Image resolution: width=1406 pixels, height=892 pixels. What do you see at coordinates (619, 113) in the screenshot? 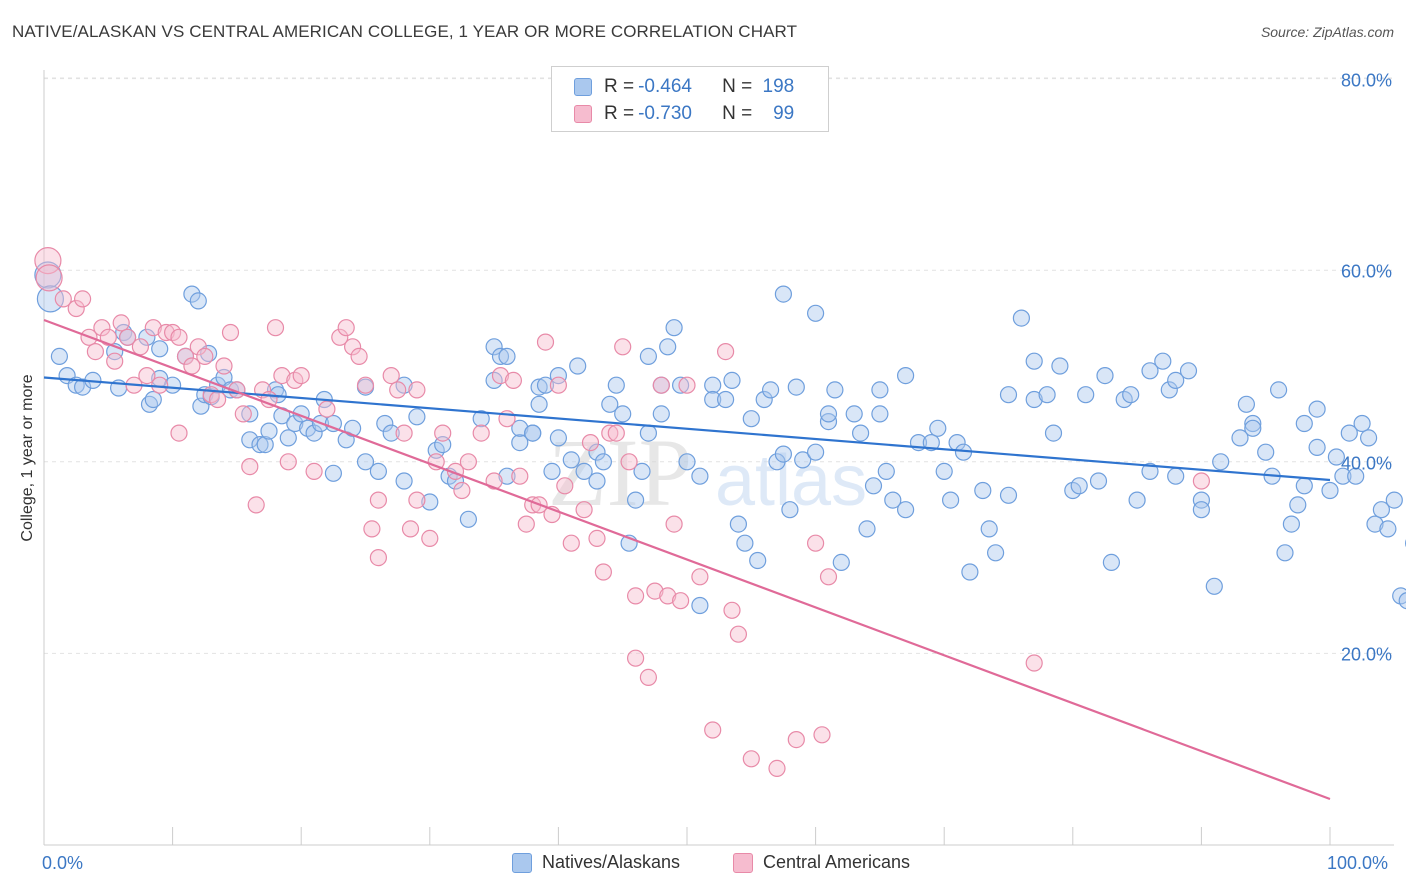
I see `legend-r-label: R =` at bounding box center [619, 113].